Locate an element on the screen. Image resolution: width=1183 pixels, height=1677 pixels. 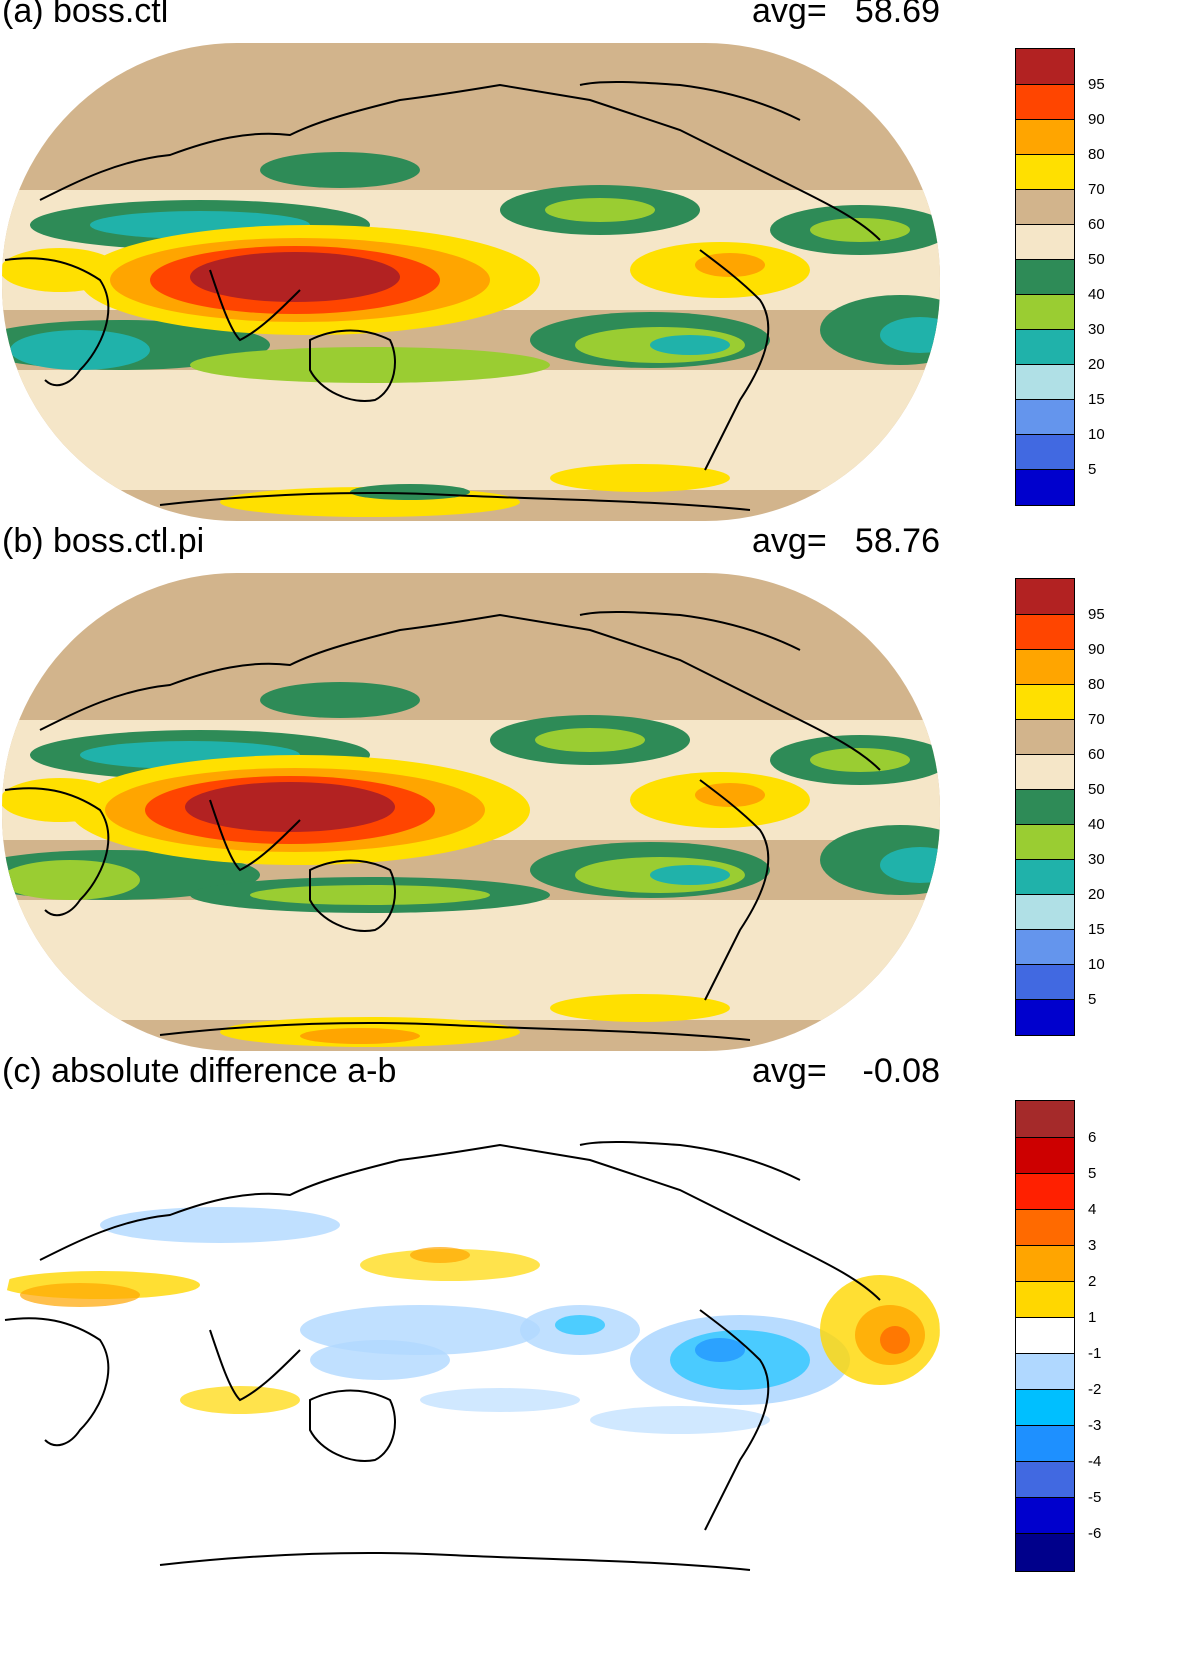
colorbar-label: 1 is located at coordinates (1092, 1317).